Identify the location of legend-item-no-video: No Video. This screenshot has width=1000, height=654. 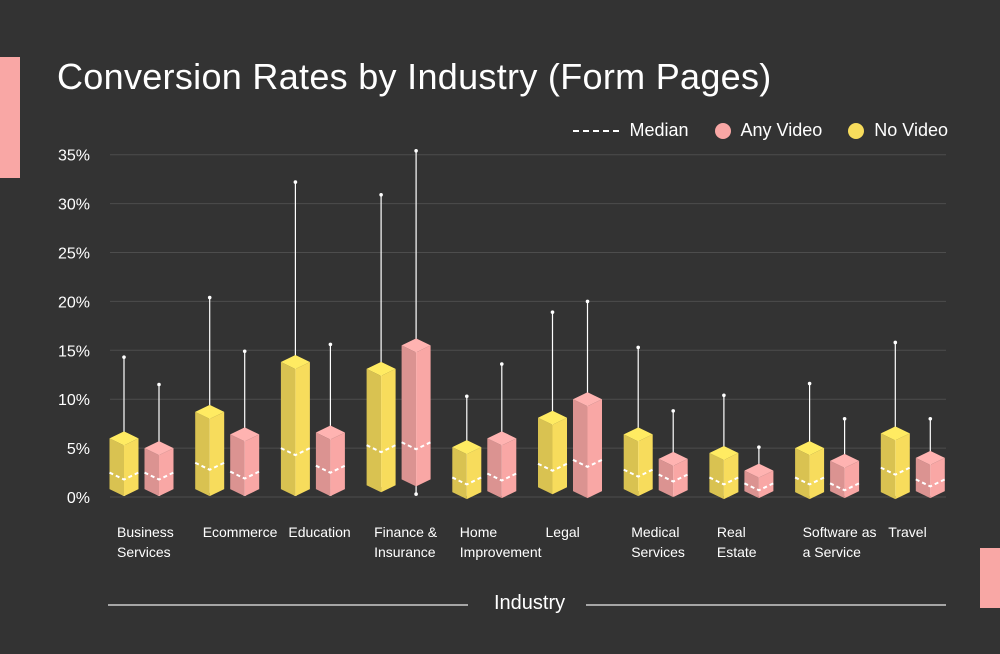
(898, 130).